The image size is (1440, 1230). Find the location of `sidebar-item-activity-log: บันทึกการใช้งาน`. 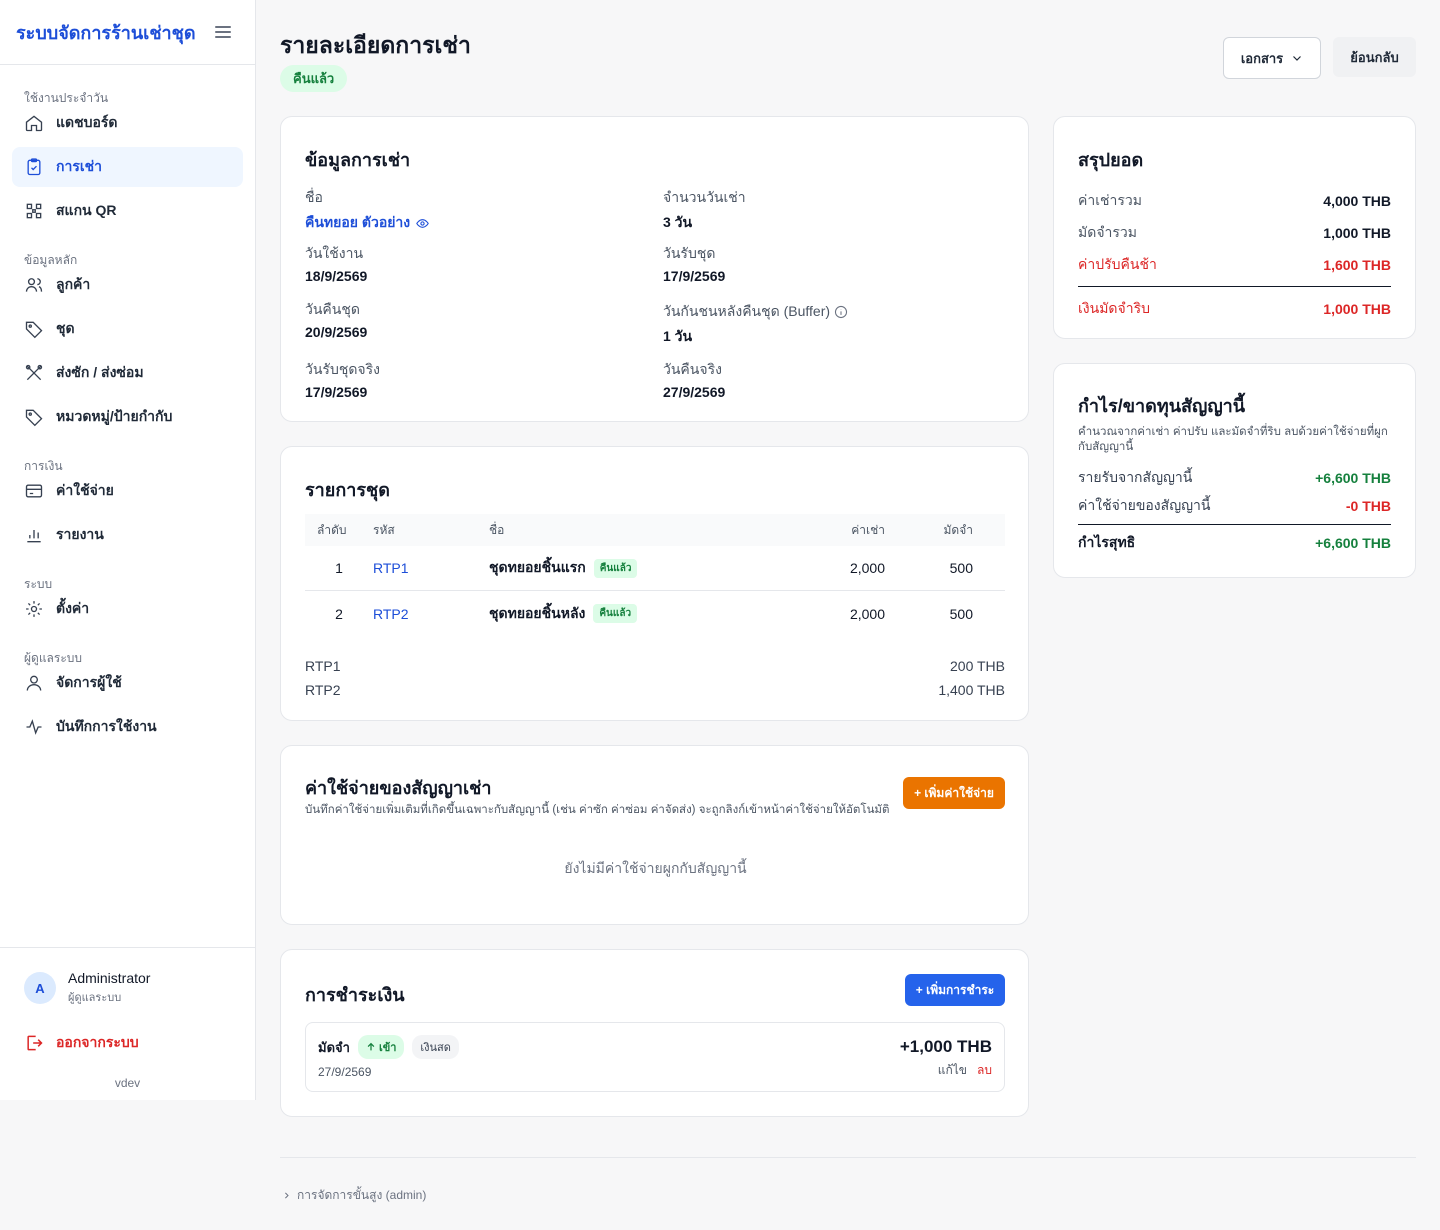

sidebar-item-activity-log: บันทึกการใช้งาน is located at coordinates (127, 727).